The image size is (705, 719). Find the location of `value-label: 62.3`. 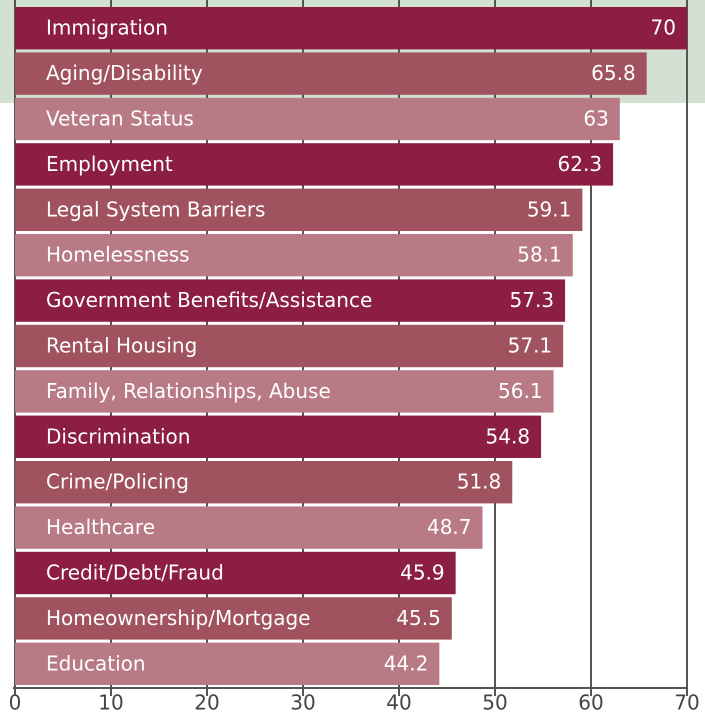

value-label: 62.3 is located at coordinates (580, 164).